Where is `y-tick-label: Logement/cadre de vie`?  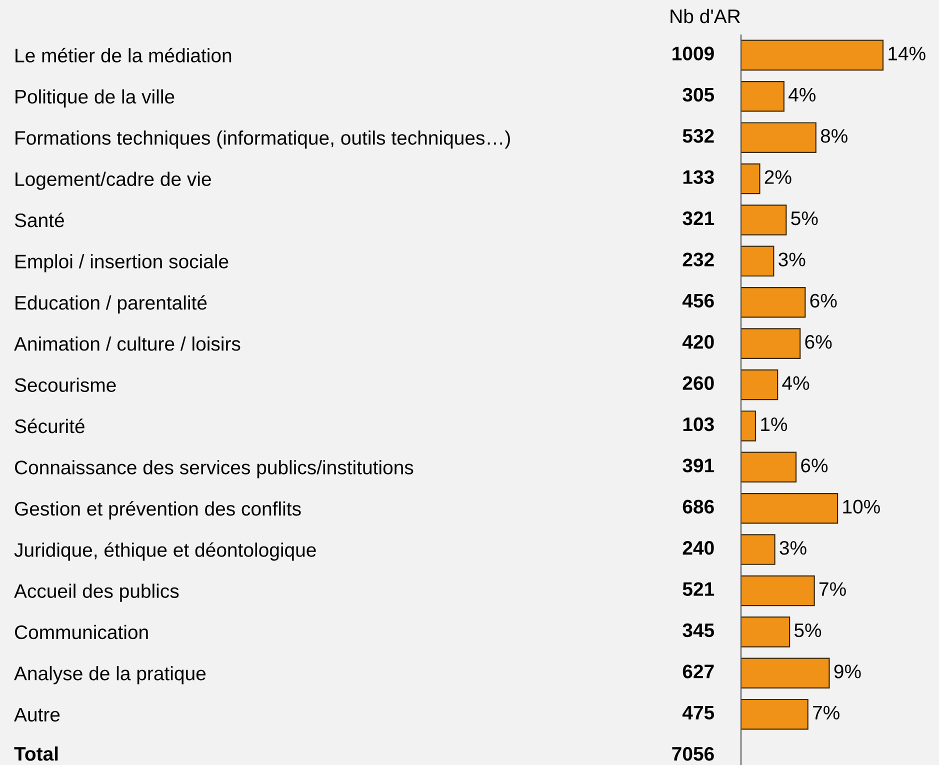
y-tick-label: Logement/cadre de vie is located at coordinates (113, 181).